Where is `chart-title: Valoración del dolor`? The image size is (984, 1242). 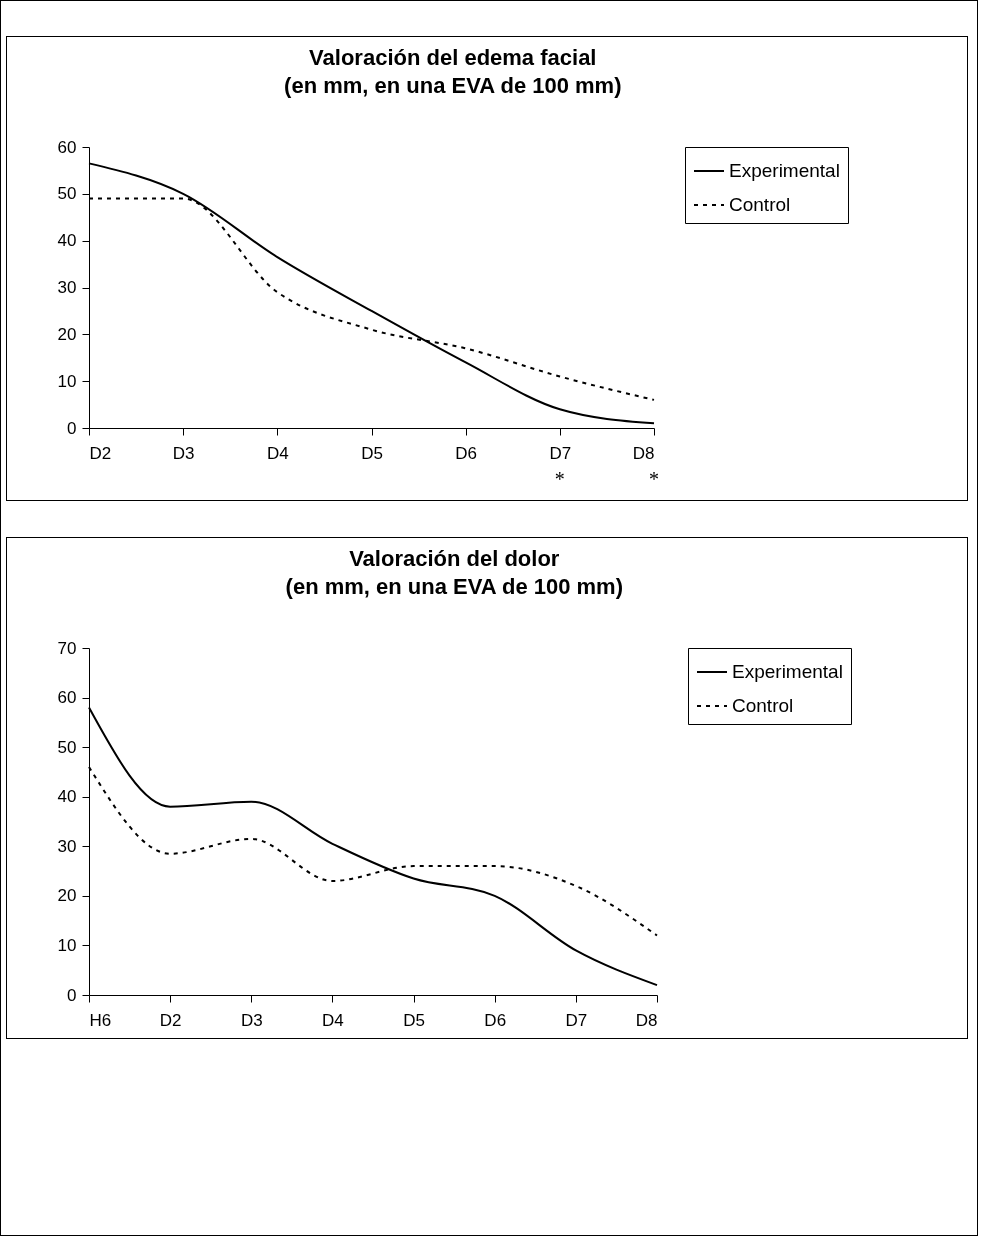
chart-title: Valoración del dolor is located at coordinates (454, 558).